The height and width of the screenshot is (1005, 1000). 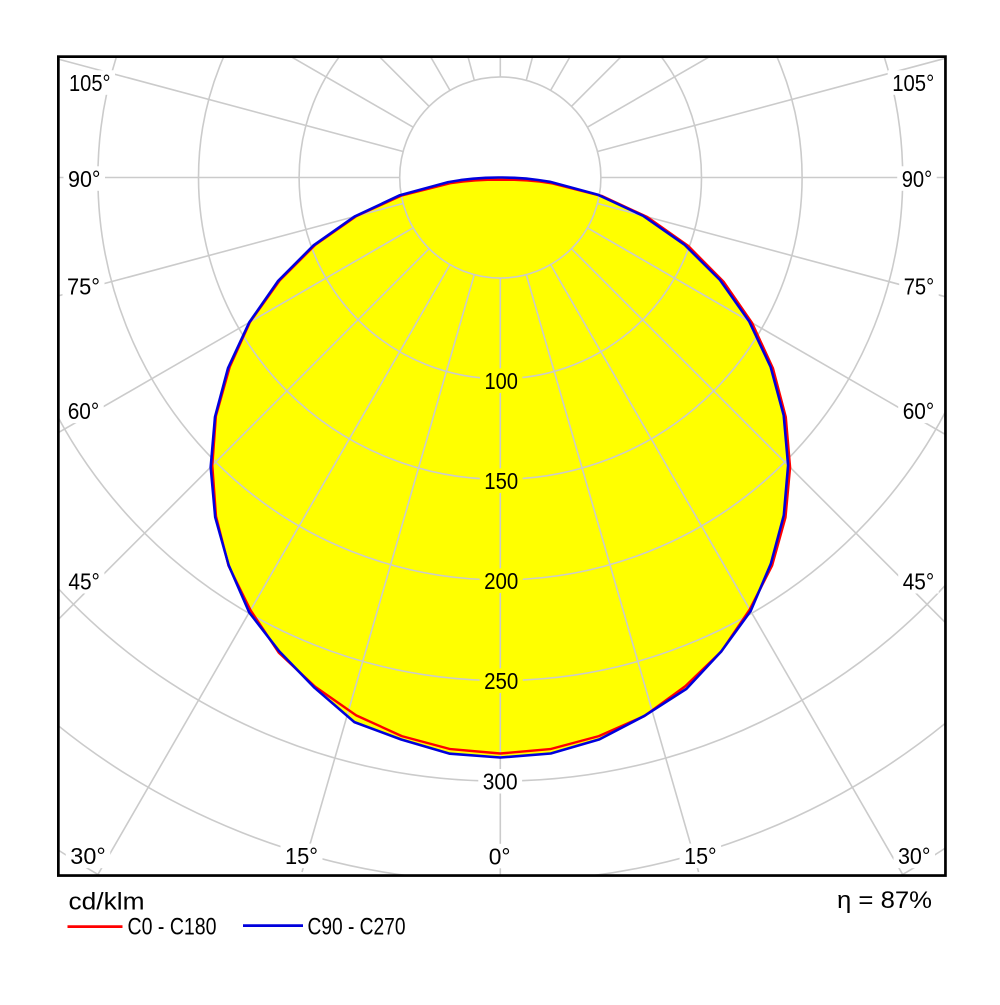 What do you see at coordinates (357, 926) in the screenshot?
I see `svg-text: C90 - C270` at bounding box center [357, 926].